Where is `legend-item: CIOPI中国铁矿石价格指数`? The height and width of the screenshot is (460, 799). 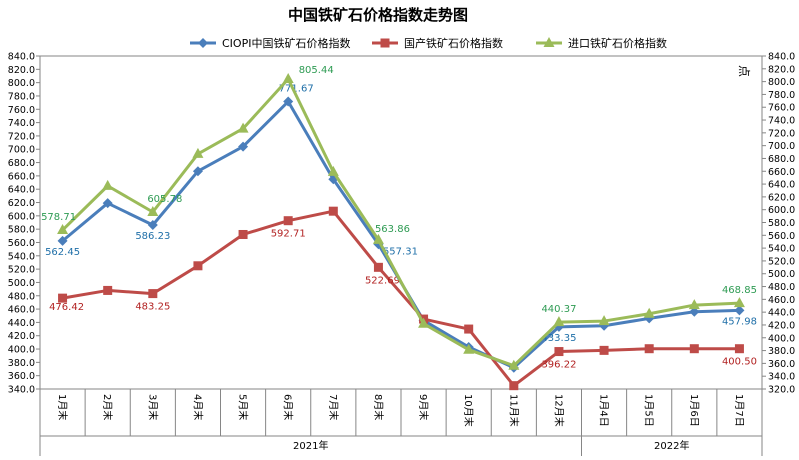 legend-item: CIOPI中国铁矿石价格指数 is located at coordinates (270, 43).